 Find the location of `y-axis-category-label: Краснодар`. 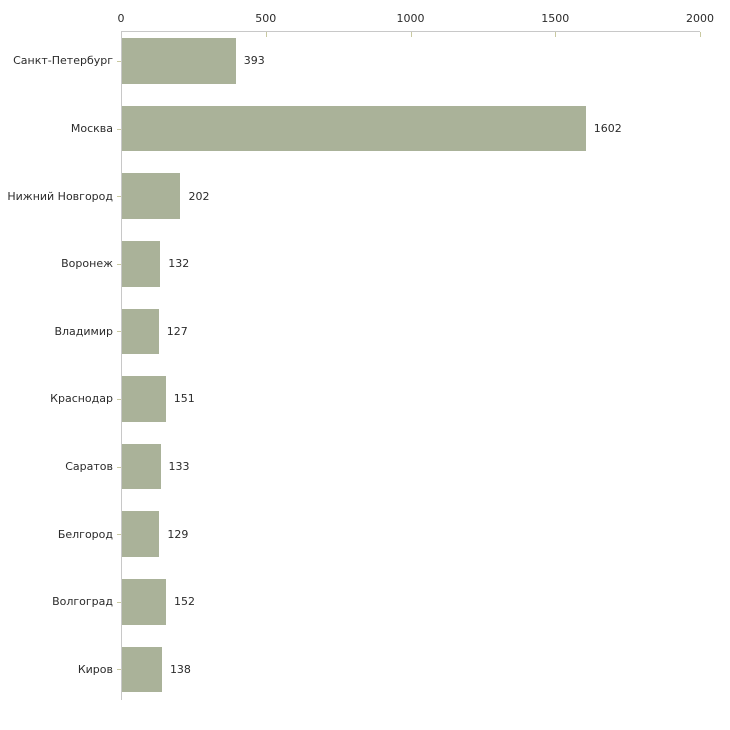

y-axis-category-label: Краснодар is located at coordinates (81, 399).